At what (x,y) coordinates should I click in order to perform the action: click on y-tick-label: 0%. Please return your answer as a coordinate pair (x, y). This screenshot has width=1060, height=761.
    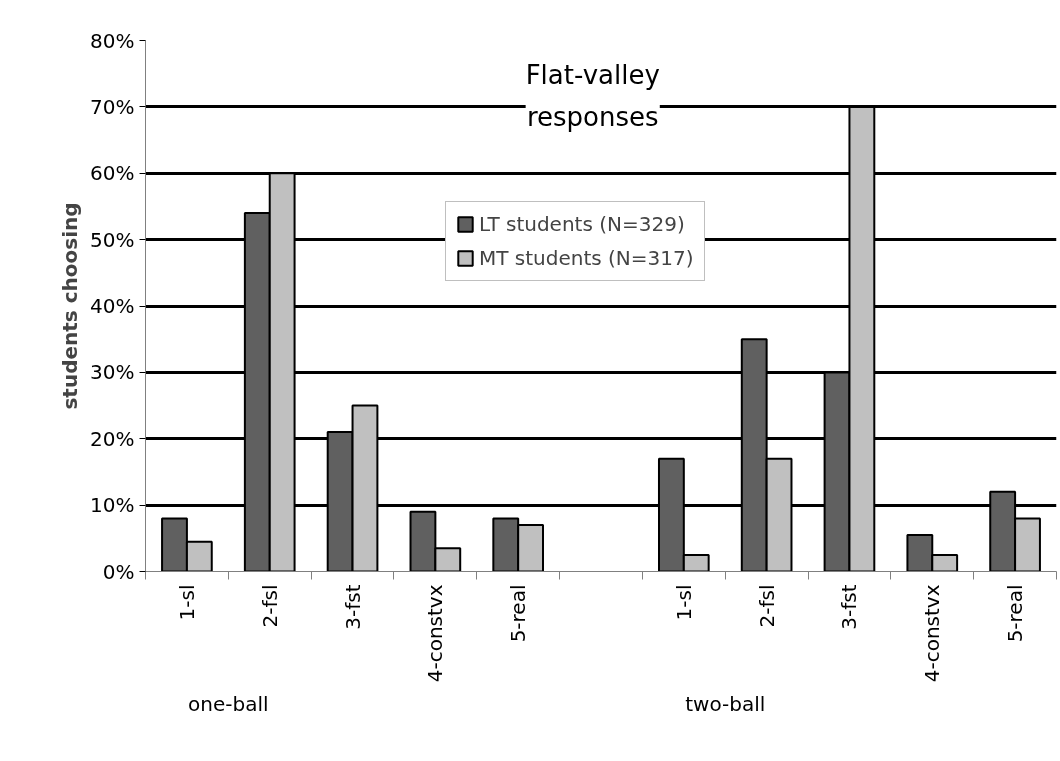
    Looking at the image, I should click on (118, 571).